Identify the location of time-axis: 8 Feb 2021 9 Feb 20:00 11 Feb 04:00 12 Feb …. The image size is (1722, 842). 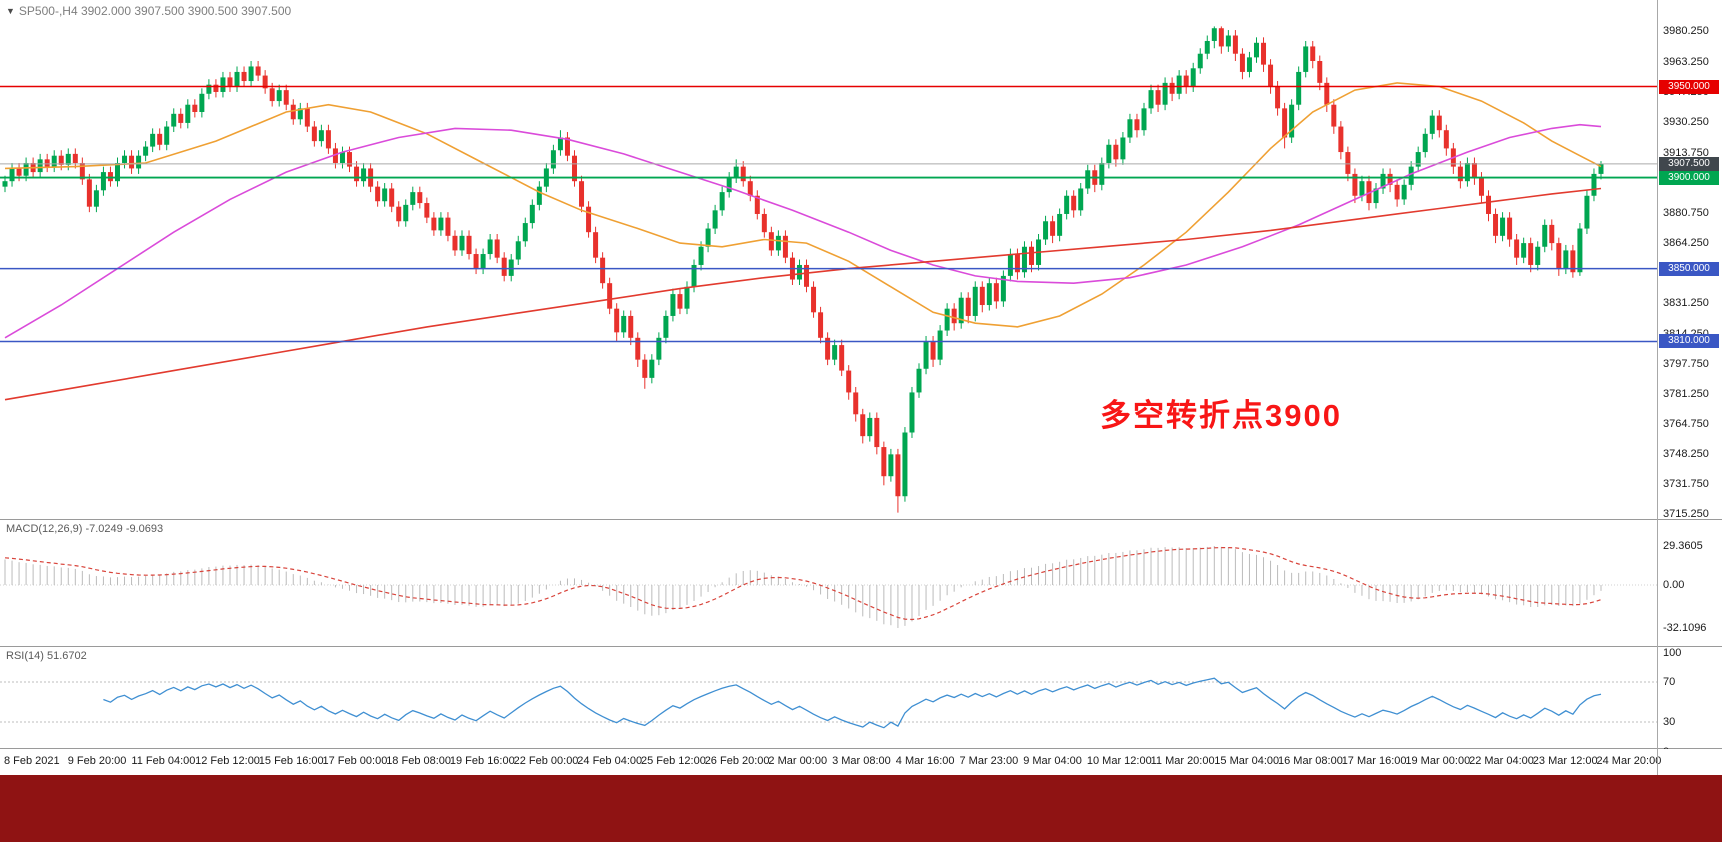
(861, 762).